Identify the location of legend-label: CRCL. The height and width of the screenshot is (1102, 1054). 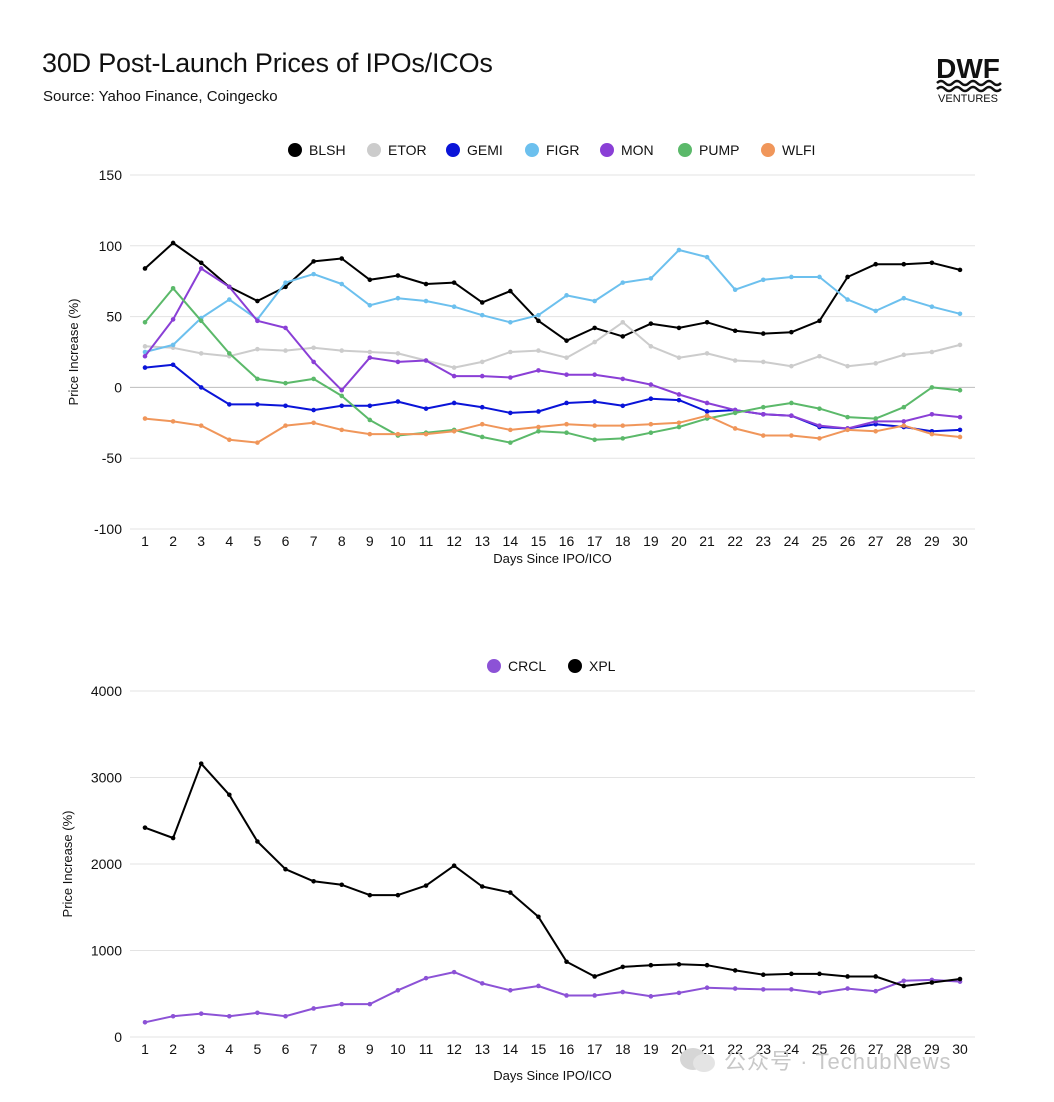
(527, 666).